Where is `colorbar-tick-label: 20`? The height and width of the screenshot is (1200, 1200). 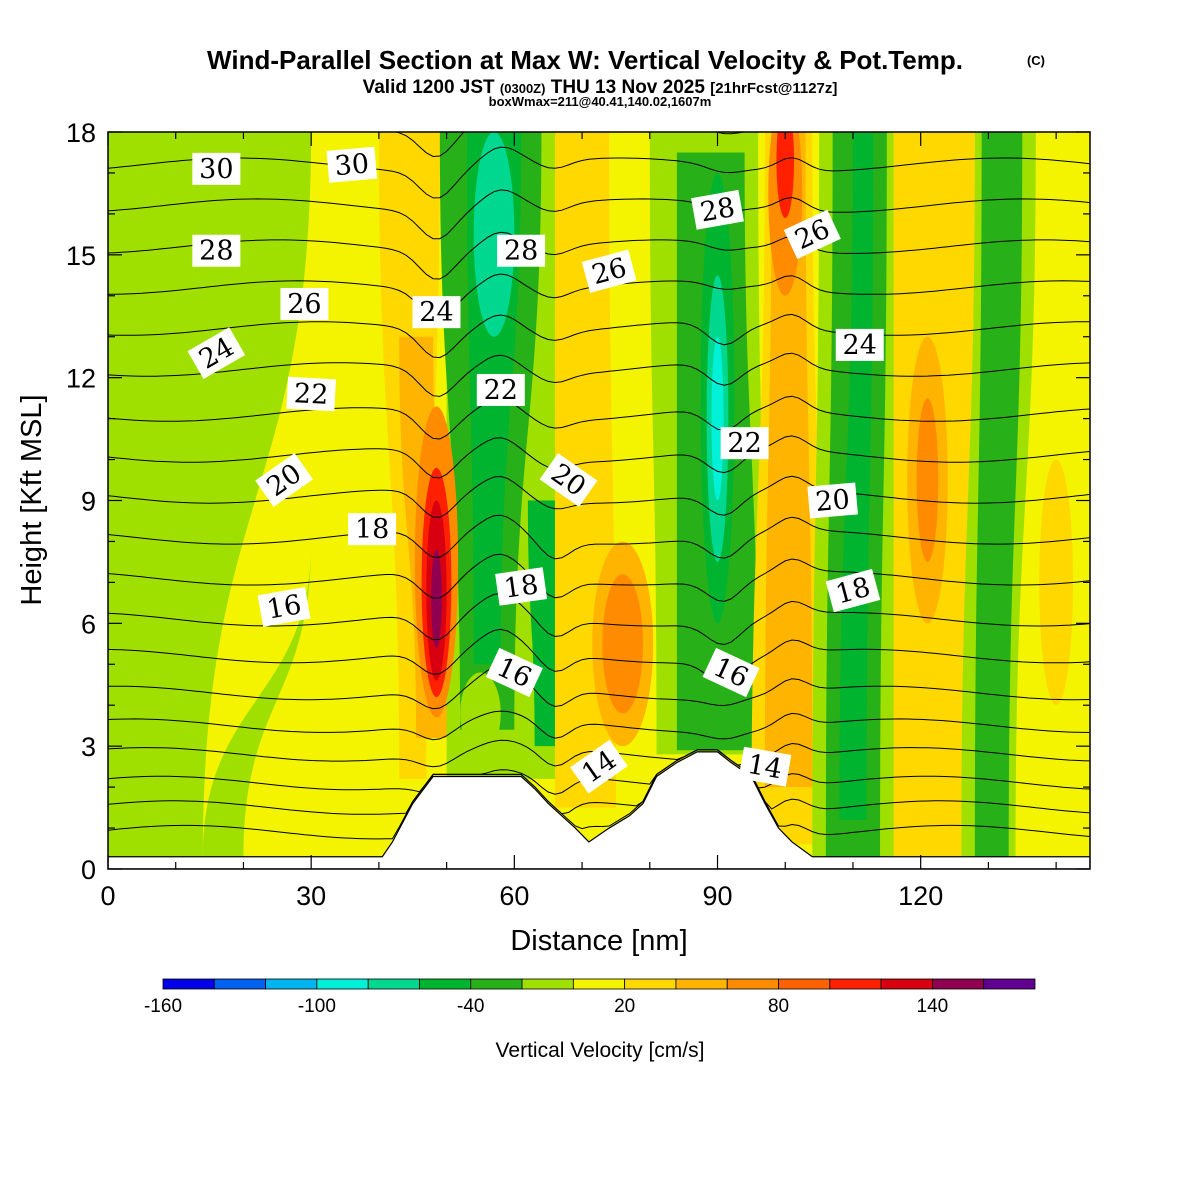
colorbar-tick-label: 20 is located at coordinates (624, 1006).